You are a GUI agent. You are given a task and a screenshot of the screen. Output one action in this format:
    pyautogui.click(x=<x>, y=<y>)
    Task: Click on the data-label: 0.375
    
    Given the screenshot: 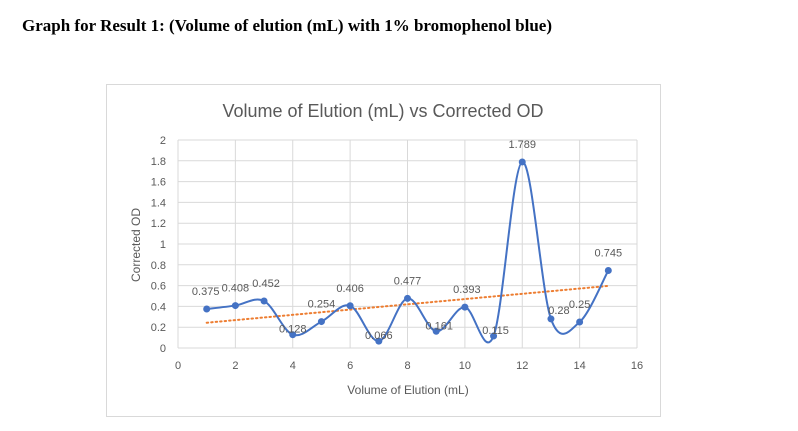 What is the action you would take?
    pyautogui.click(x=206, y=292)
    